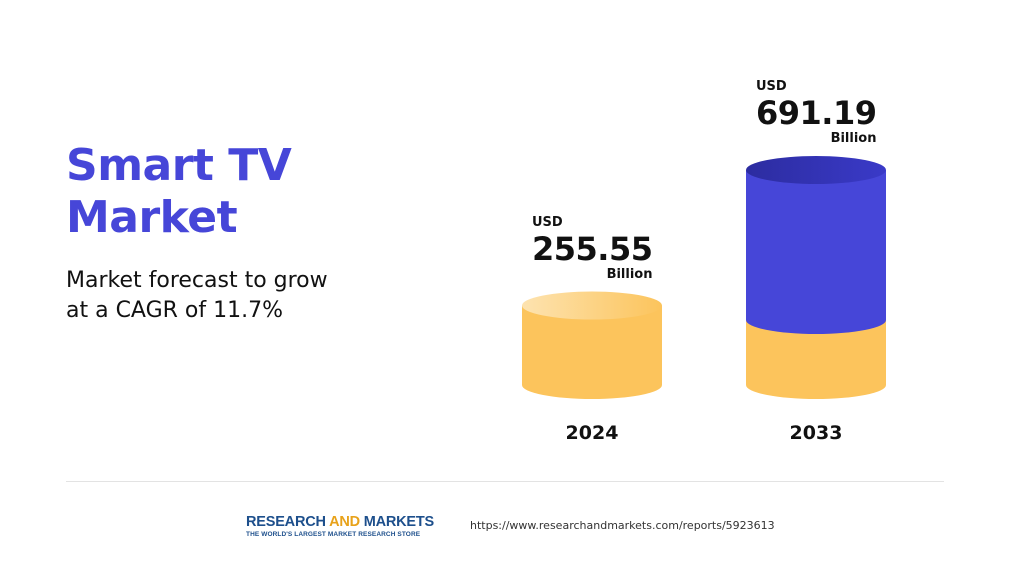  What do you see at coordinates (344, 522) in the screenshot?
I see `logo-text-and: AND` at bounding box center [344, 522].